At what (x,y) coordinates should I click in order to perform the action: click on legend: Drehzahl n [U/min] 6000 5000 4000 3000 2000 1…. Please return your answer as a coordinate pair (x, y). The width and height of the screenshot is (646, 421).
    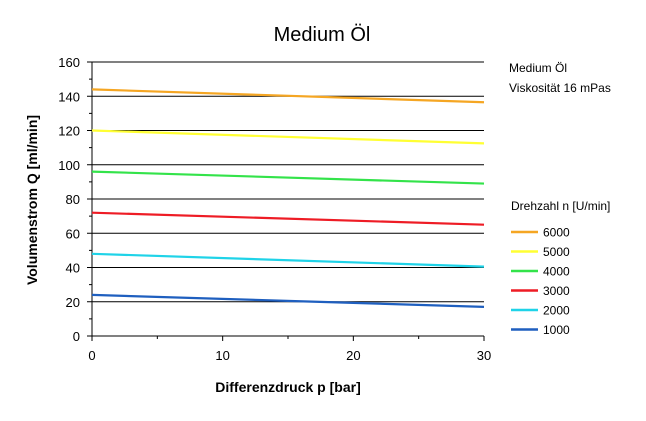
    Looking at the image, I should click on (560, 268).